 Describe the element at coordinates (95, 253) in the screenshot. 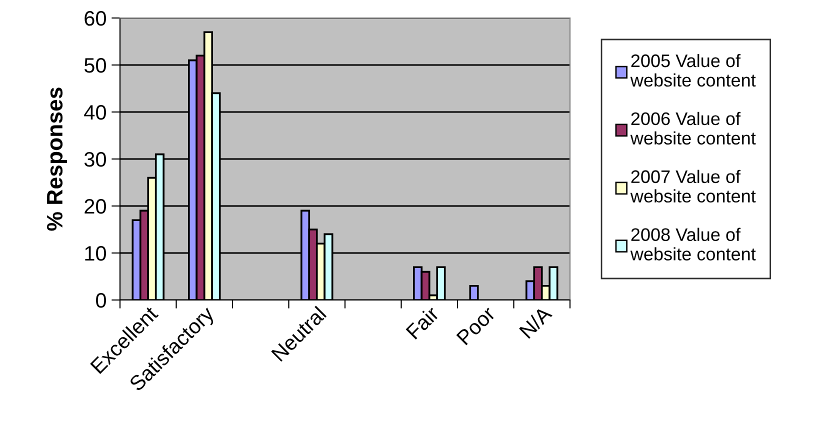

I see `y-tick-label: 10` at that location.